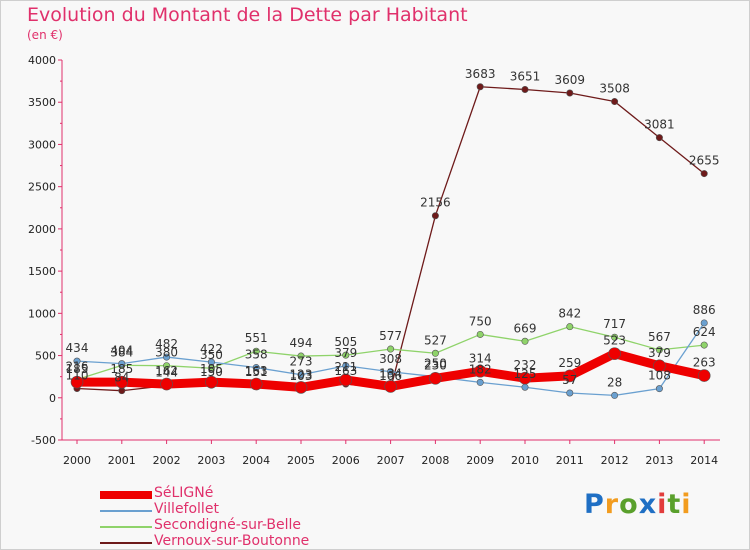 The image size is (750, 550). Describe the element at coordinates (211, 372) in the screenshot. I see `data-label-vernoux-sur-boutonne: 150` at that location.